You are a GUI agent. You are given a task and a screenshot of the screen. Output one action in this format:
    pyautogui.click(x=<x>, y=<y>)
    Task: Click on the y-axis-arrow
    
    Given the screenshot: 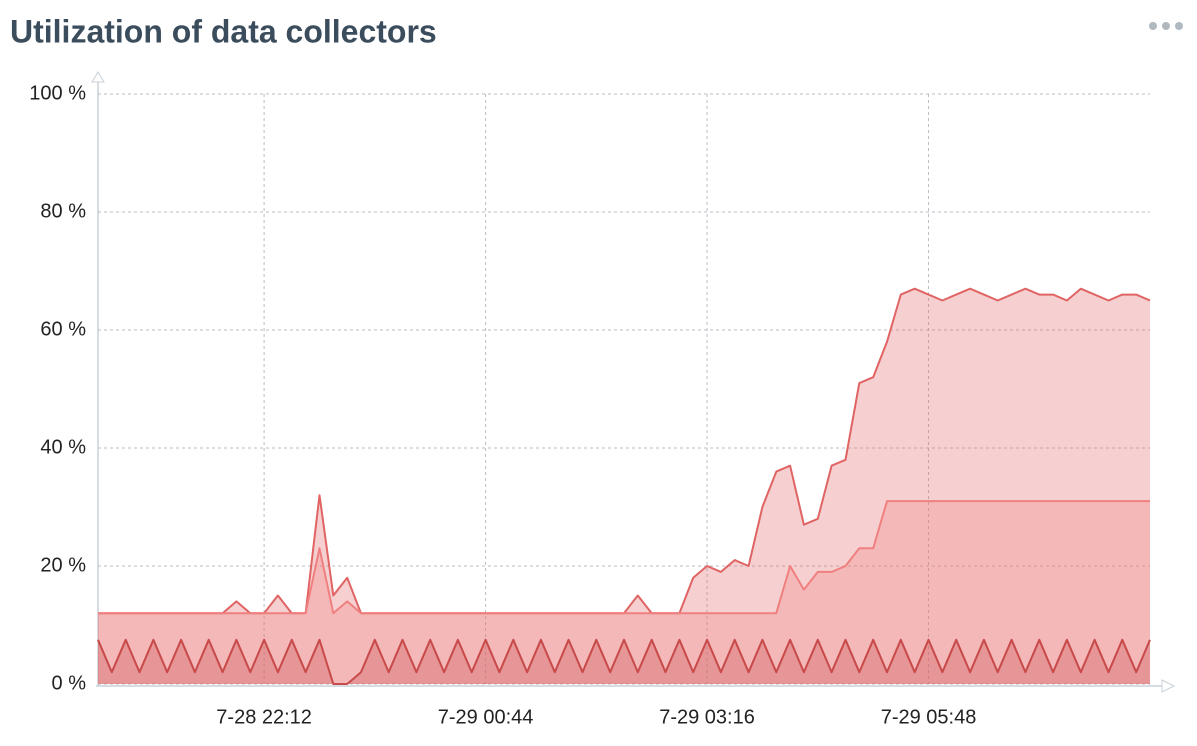 What is the action you would take?
    pyautogui.click(x=98, y=77)
    